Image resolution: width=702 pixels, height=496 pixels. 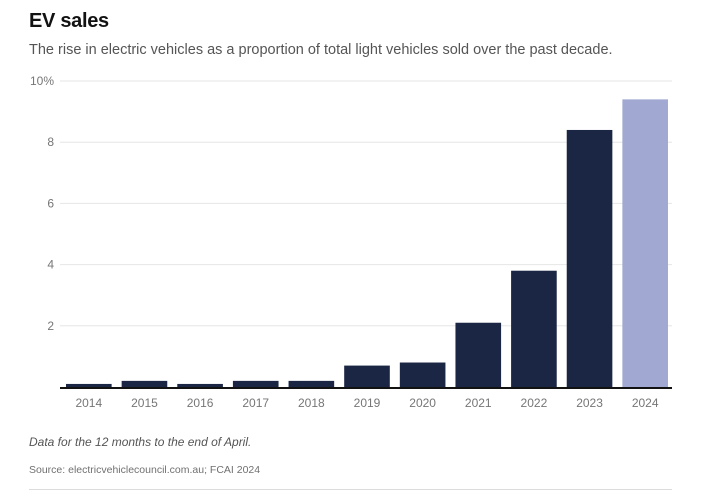 I want to click on bar-2023, so click(x=589, y=258).